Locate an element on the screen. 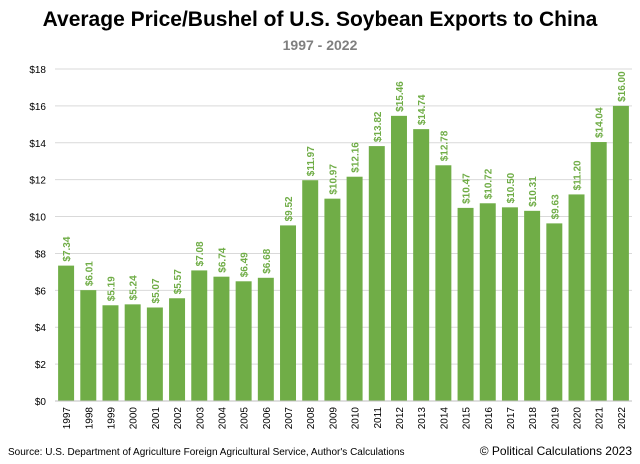 This screenshot has width=640, height=464. x-tick-label: 2008 is located at coordinates (311, 418).